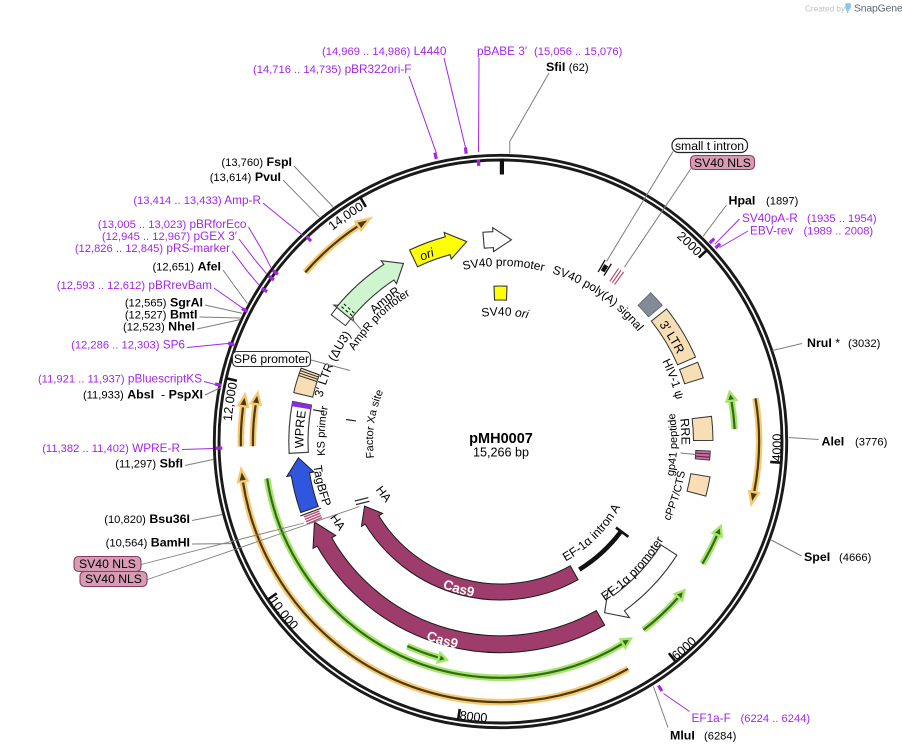  Describe the element at coordinates (842, 219) in the screenshot. I see `svg-text: (1935 .. 1954)` at that location.